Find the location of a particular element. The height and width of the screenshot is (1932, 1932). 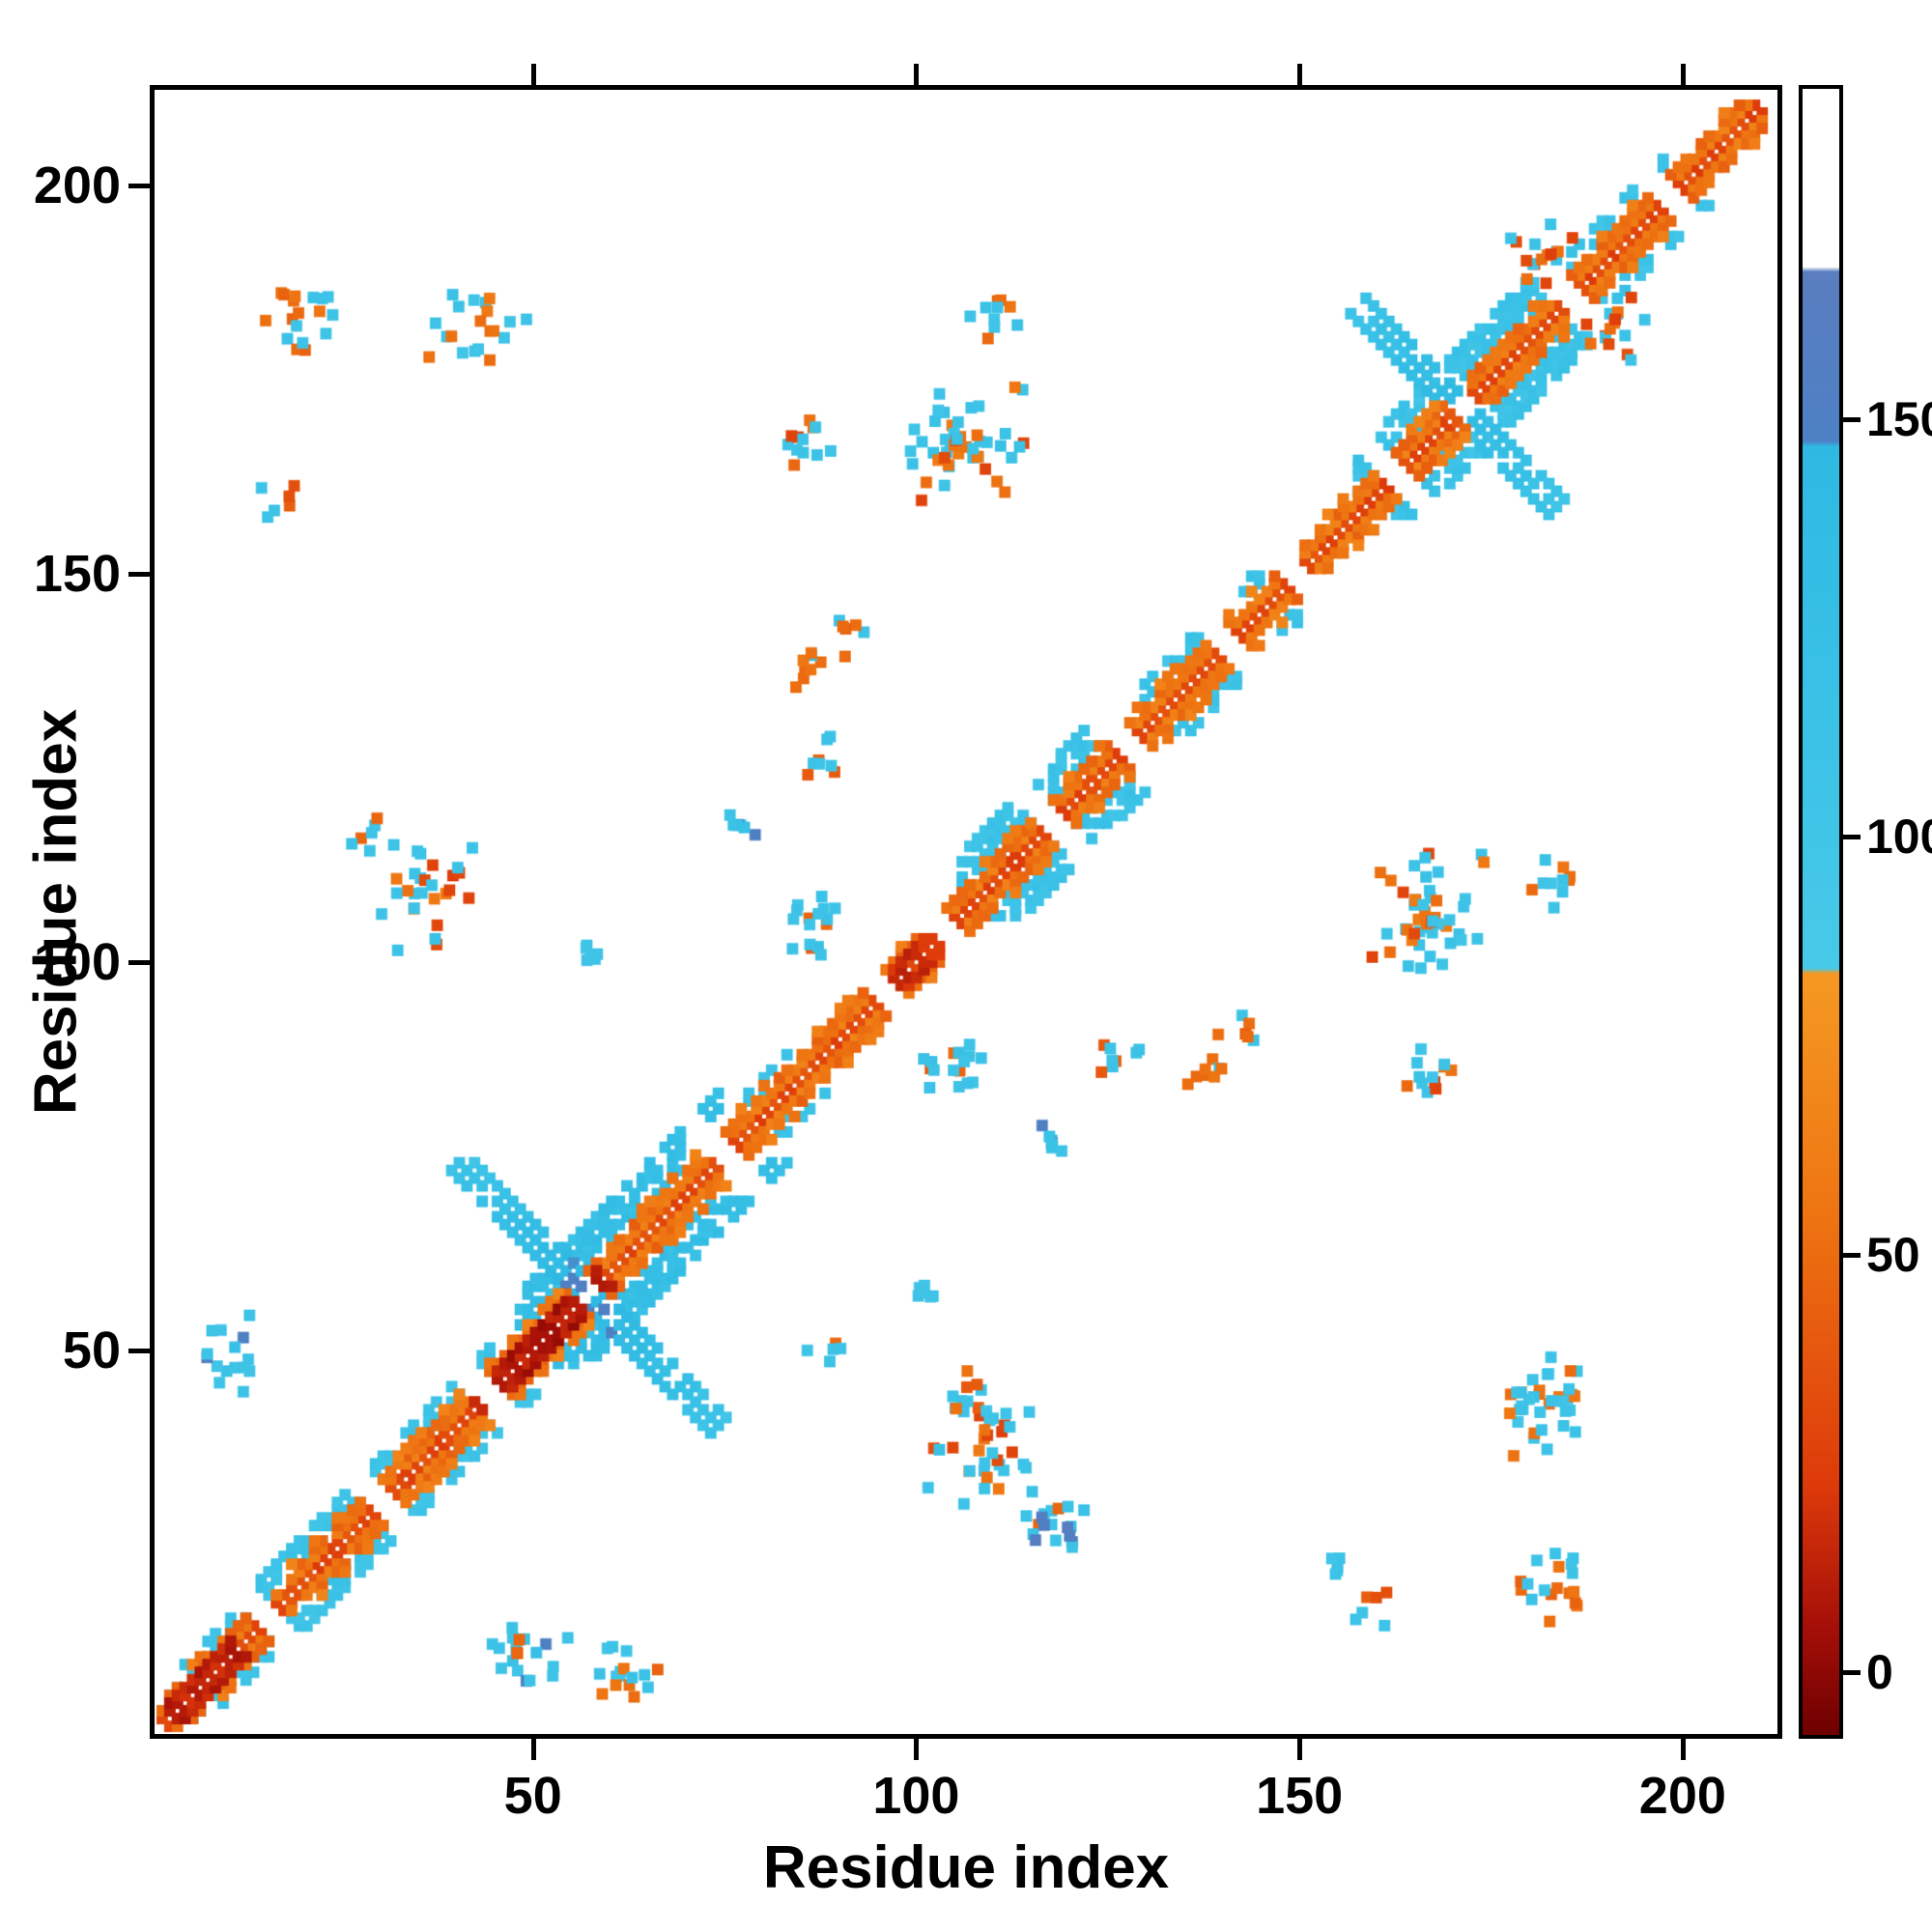

y-tick-label: 50 is located at coordinates (91, 1350).